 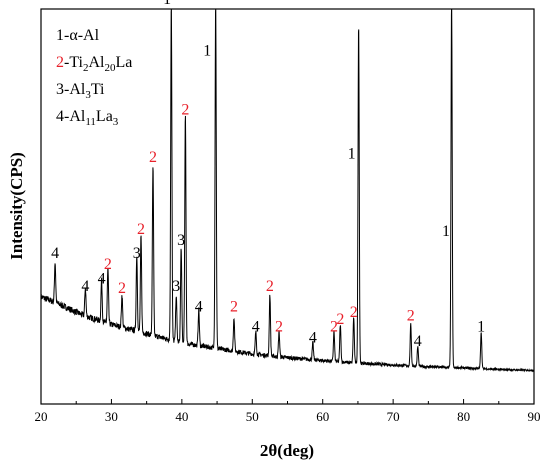 What do you see at coordinates (78, 35) in the screenshot?
I see `legend-entry-1: 1-α-Al` at bounding box center [78, 35].